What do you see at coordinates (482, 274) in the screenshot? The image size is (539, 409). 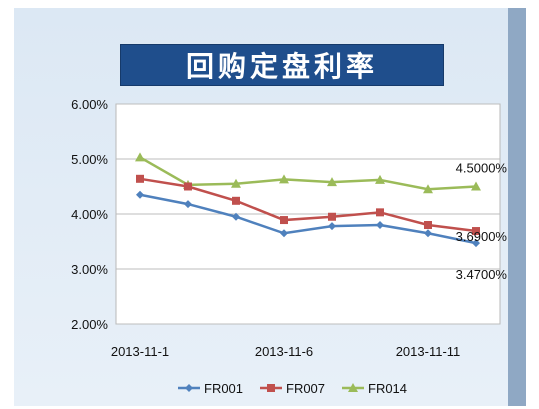 I see `data-label: 3.4700%` at bounding box center [482, 274].